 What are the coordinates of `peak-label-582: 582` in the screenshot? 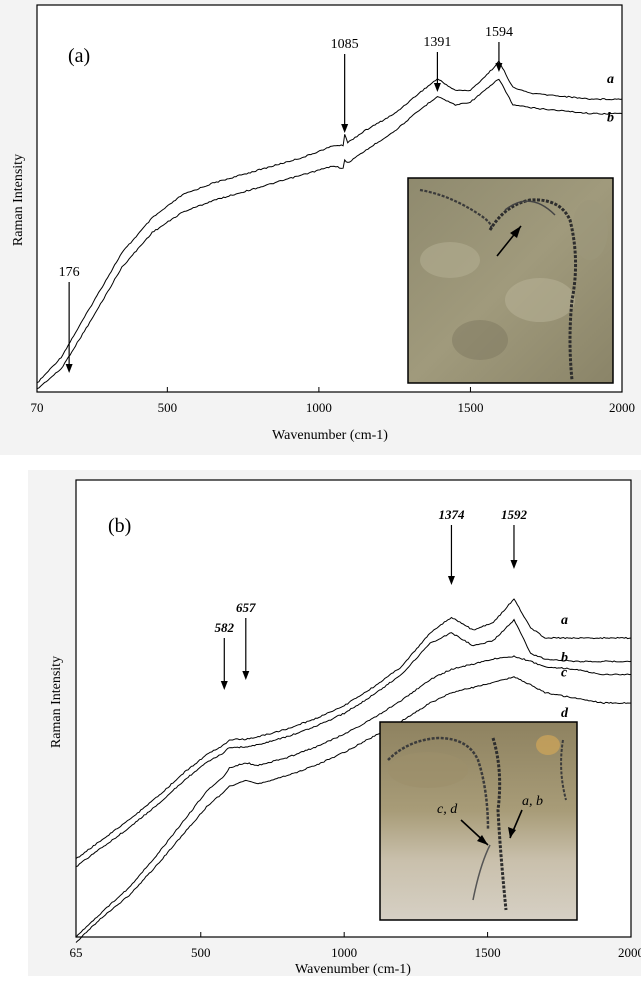 It's located at (225, 627).